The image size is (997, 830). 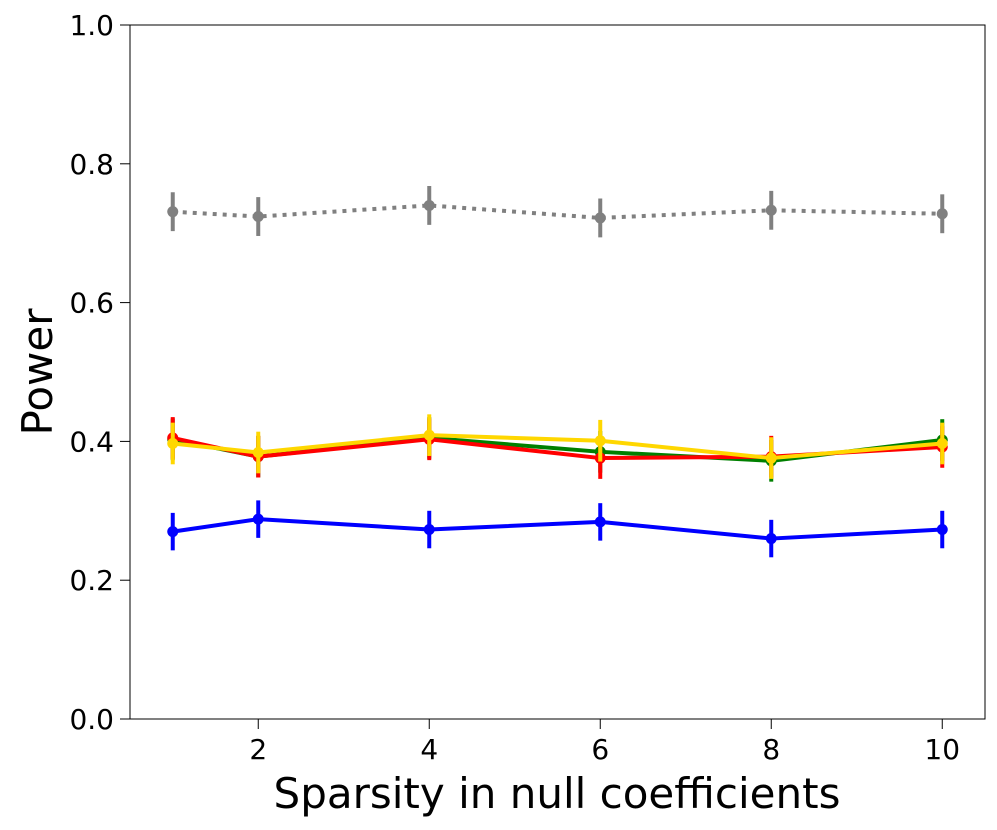 I want to click on y-axis-label: Power, so click(x=37, y=372).